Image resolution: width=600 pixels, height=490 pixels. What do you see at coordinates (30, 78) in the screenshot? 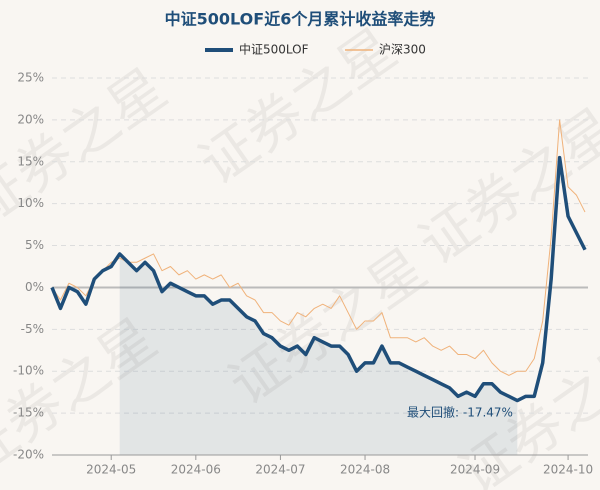
I see `y-tick-label: 25%` at bounding box center [30, 78].